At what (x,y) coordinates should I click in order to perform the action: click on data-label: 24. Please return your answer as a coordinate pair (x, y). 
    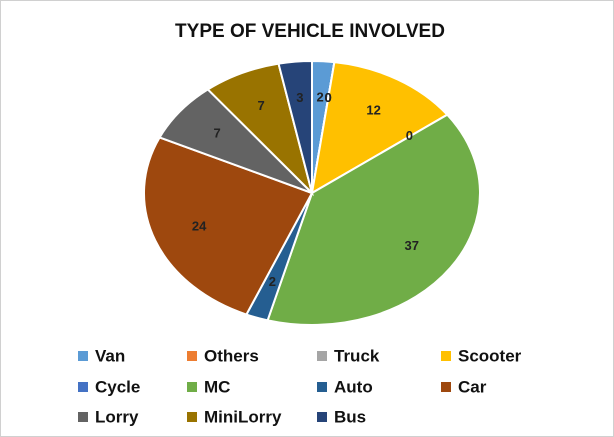
    Looking at the image, I should click on (199, 226).